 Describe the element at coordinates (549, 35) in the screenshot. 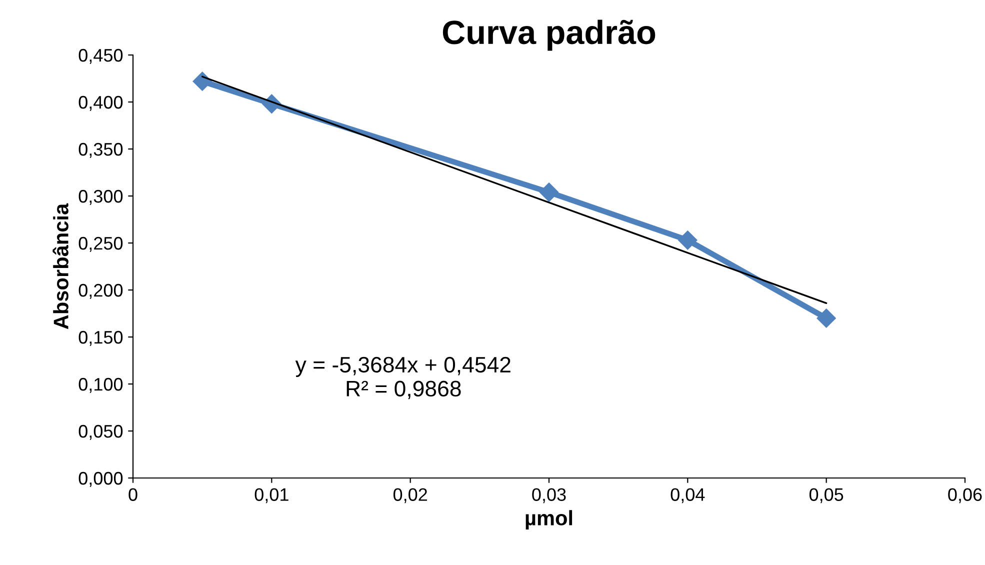

I see `chart-title: Curva padrão` at that location.